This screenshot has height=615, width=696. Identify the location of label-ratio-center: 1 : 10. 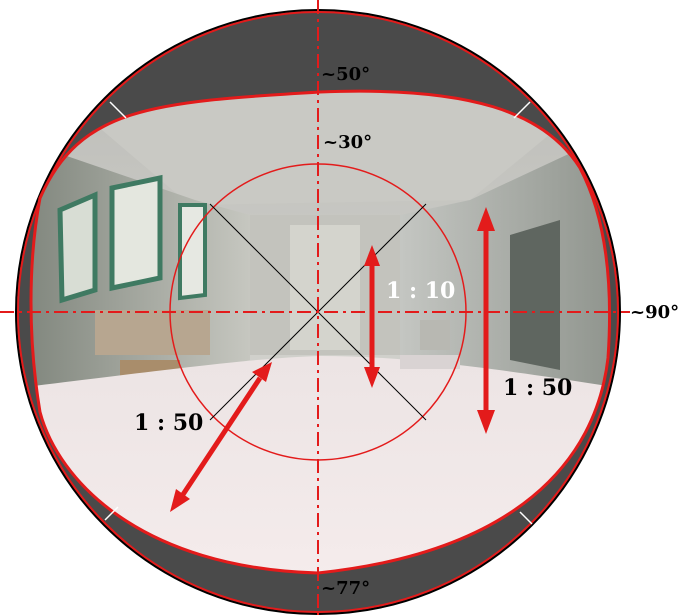
(420, 291).